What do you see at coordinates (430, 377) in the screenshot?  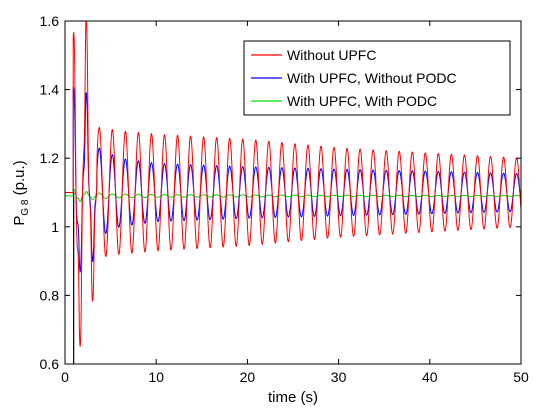 I see `x-tick-label: 40` at bounding box center [430, 377].